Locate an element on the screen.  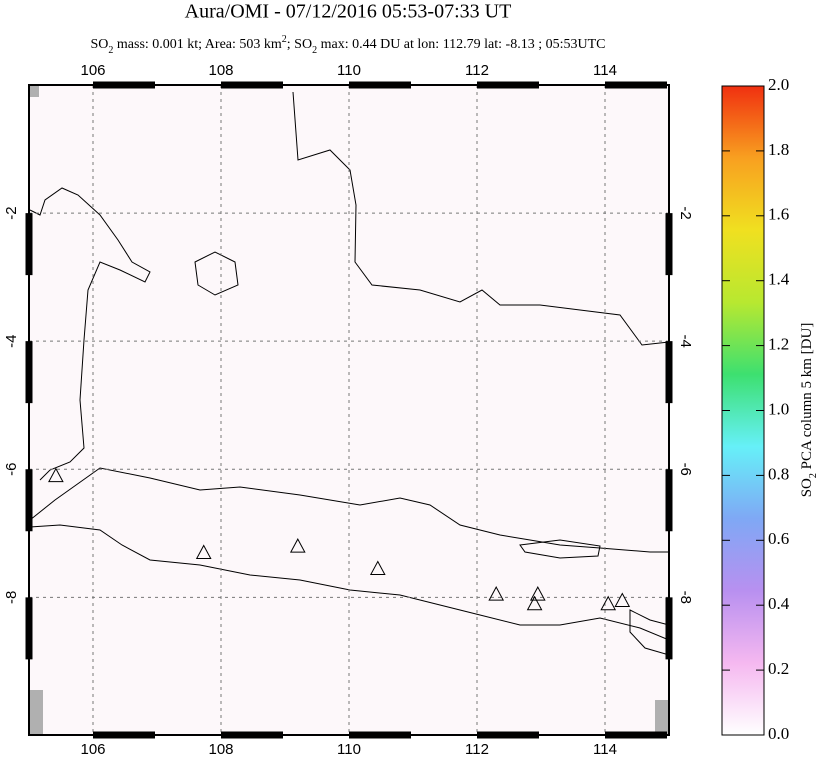
colorbar-tick-label: 0.8 is located at coordinates (778, 473).